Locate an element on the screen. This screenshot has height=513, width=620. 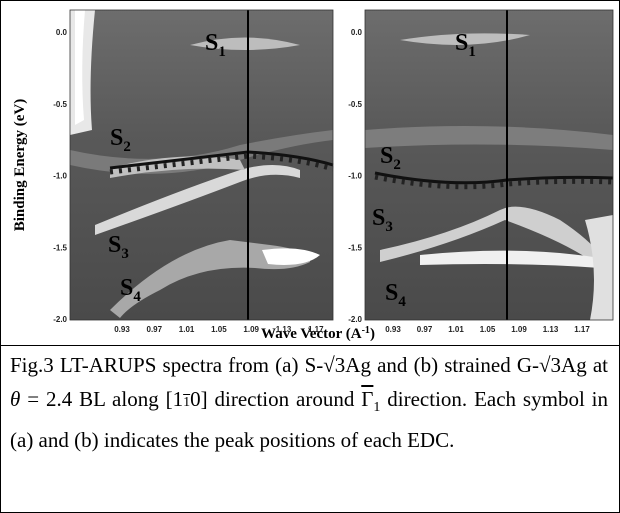
y-axis-label: Binding Energy (eV) is located at coordinates (20, 165).